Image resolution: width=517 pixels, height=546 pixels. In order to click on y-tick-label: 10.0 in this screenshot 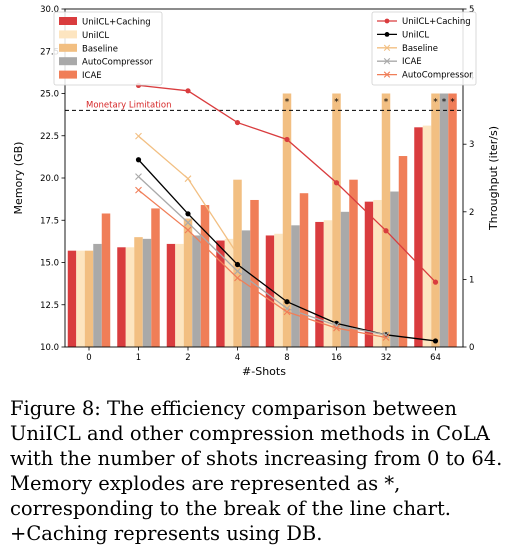, I will do `click(49, 348)`.